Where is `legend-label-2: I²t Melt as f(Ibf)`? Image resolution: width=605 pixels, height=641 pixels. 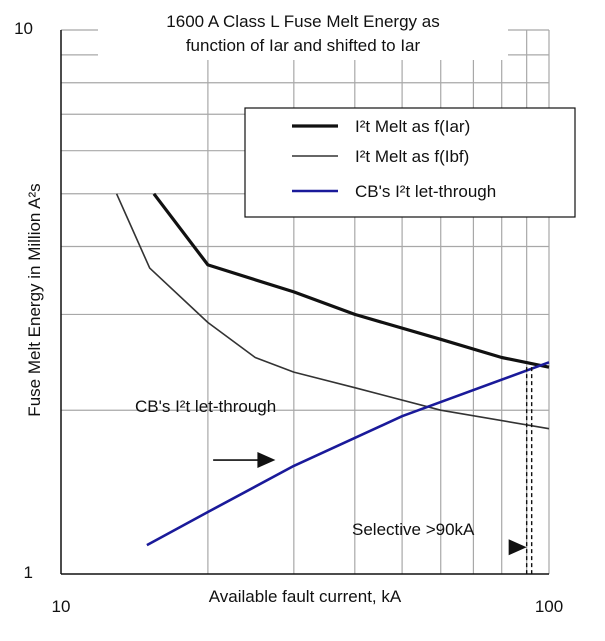 legend-label-2: I²t Melt as f(Ibf) is located at coordinates (412, 156).